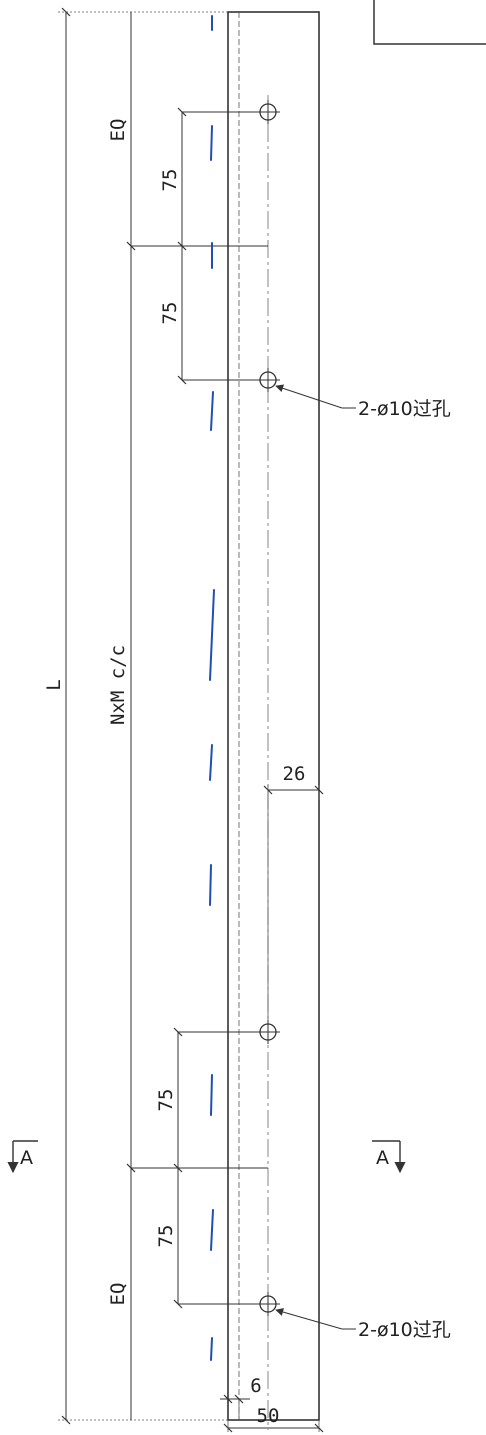 The width and height of the screenshot is (486, 1435). Describe the element at coordinates (293, 891) in the screenshot. I see `dim-hole-offset: 26` at that location.